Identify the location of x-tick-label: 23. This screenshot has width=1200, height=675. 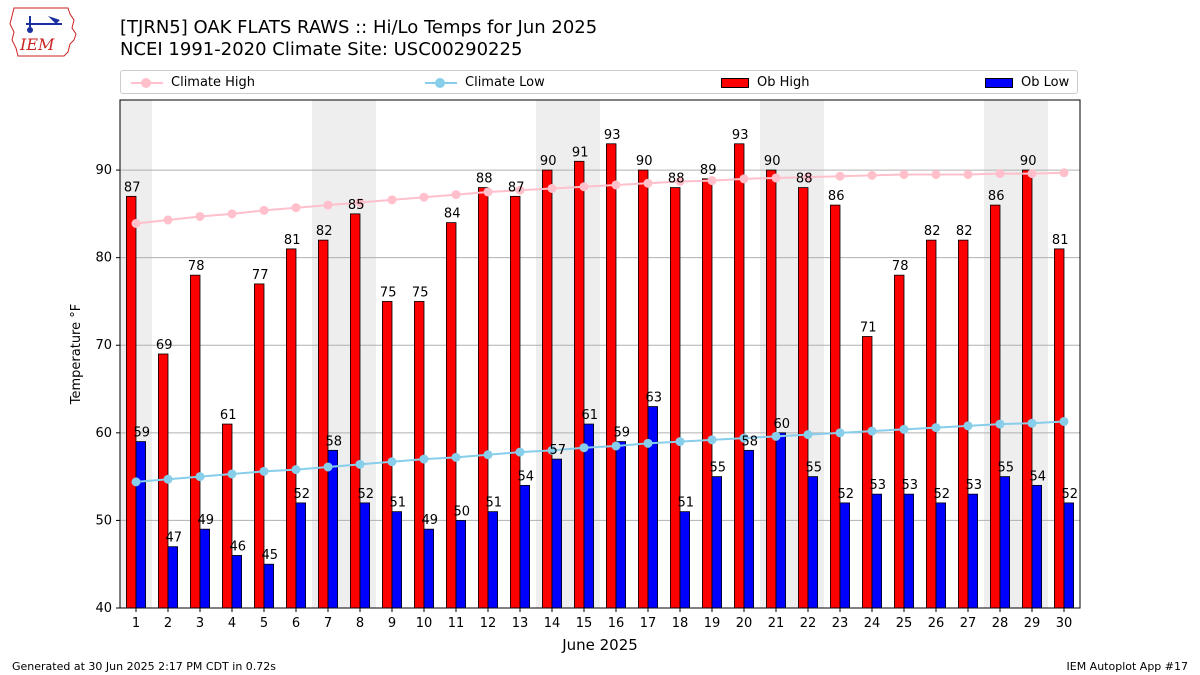
(840, 623).